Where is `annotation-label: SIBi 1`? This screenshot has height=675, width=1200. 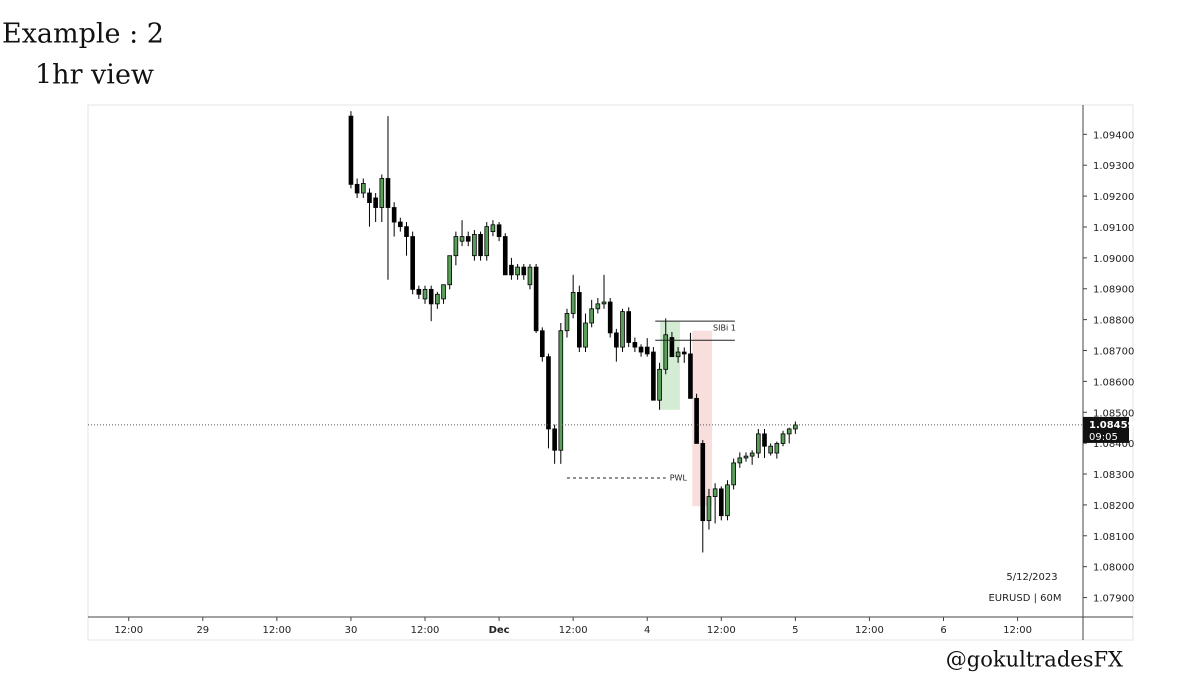 annotation-label: SIBi 1 is located at coordinates (724, 328).